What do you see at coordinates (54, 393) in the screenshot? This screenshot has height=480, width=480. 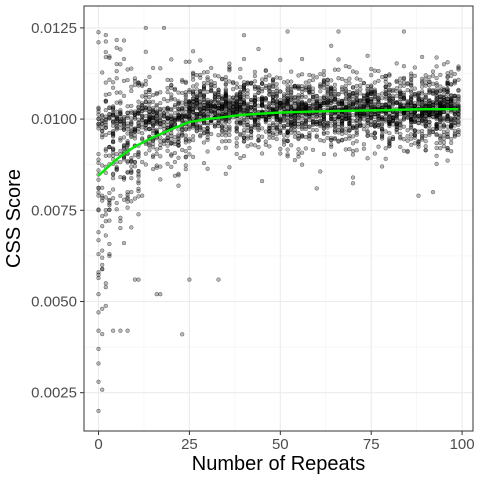 I see `y-tick-label: 0.0025` at bounding box center [54, 393].